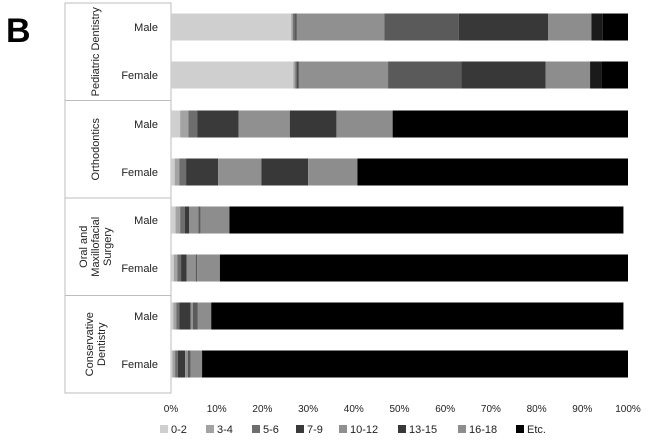 The width and height of the screenshot is (652, 440). What do you see at coordinates (423, 430) in the screenshot?
I see `legend-label: 13-15` at bounding box center [423, 430].